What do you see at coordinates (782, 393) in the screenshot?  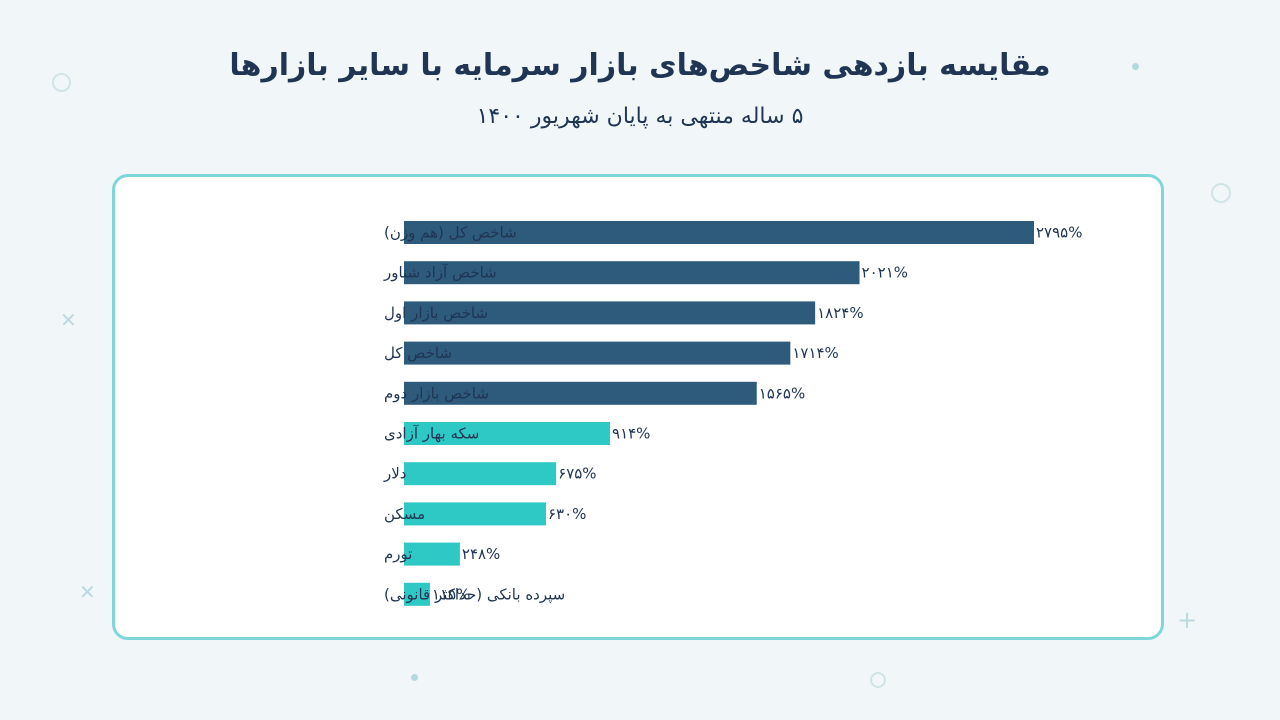 I see `value-label: ۱۵۶۵%` at bounding box center [782, 393].